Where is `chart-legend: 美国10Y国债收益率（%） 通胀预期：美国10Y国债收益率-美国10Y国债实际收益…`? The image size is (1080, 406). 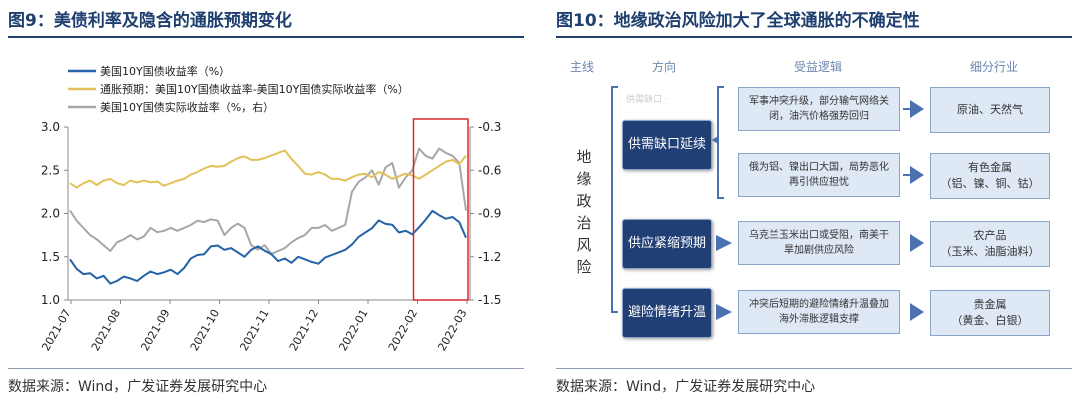
chart-legend: 美国10Y国债收益率（%） 通胀预期：美国10Y国债收益率-美国10Y国债实际收益… is located at coordinates (238, 89).